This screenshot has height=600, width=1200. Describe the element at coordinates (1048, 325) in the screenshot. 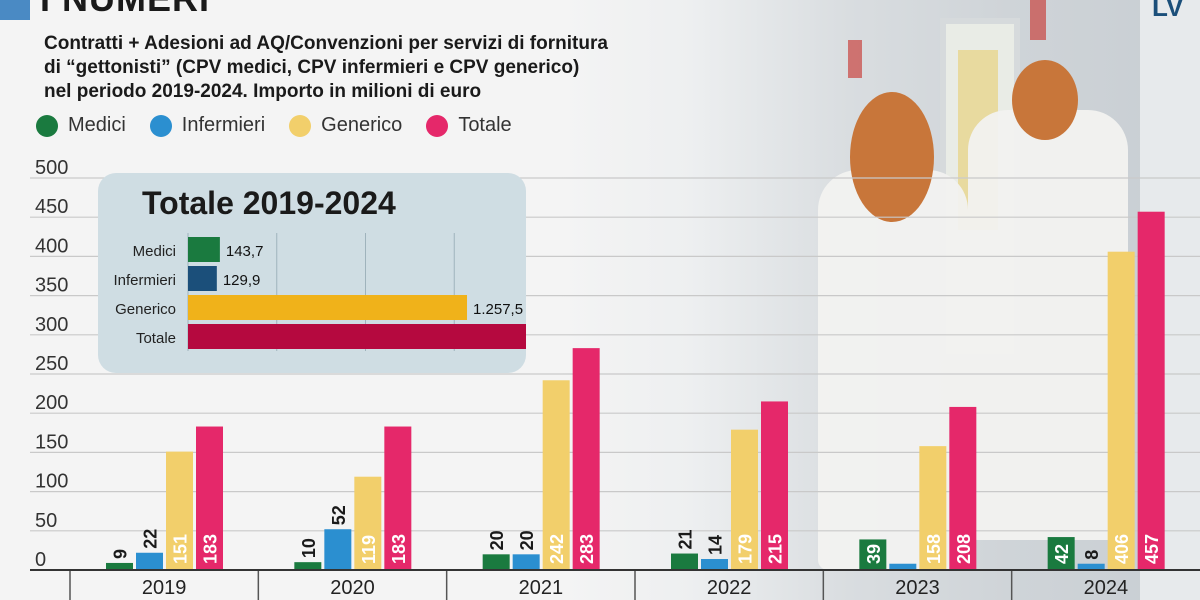

I see `background-person` at that location.